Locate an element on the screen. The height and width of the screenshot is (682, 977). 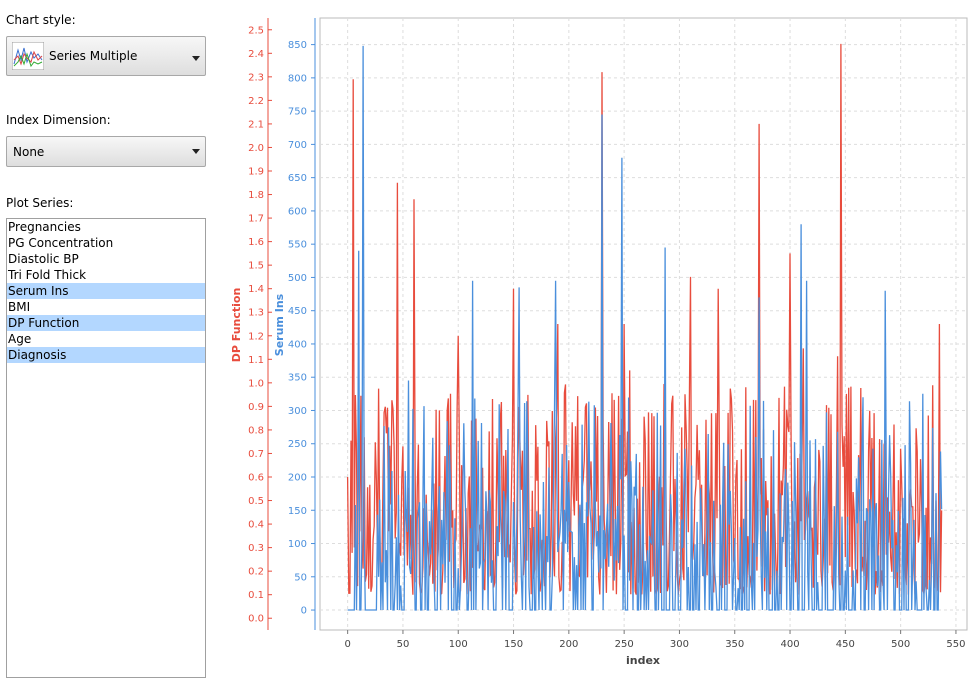
y-left-tick-label: 0.6 is located at coordinates (256, 478).